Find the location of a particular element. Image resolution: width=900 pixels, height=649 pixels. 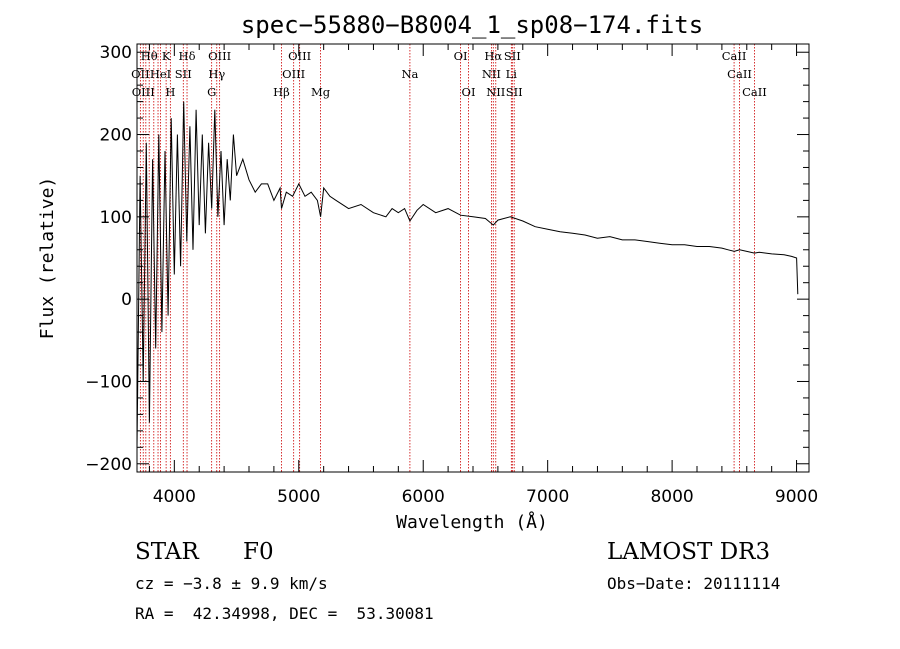

y-axis-label: Flux (relative) is located at coordinates (47, 258).